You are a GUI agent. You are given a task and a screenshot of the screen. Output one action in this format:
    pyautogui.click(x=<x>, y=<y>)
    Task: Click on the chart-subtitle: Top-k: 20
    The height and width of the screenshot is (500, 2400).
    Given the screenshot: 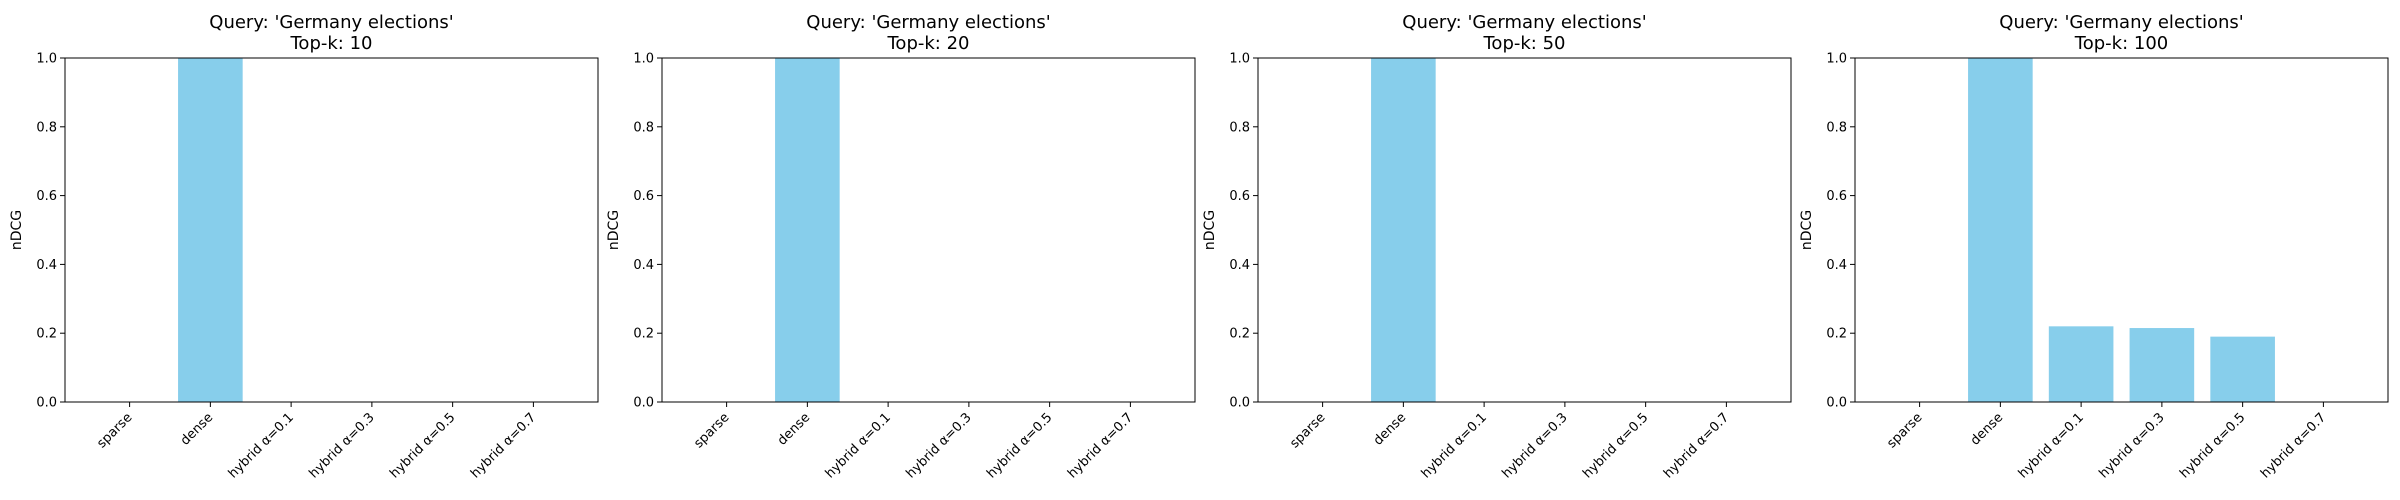 What is the action you would take?
    pyautogui.click(x=928, y=43)
    